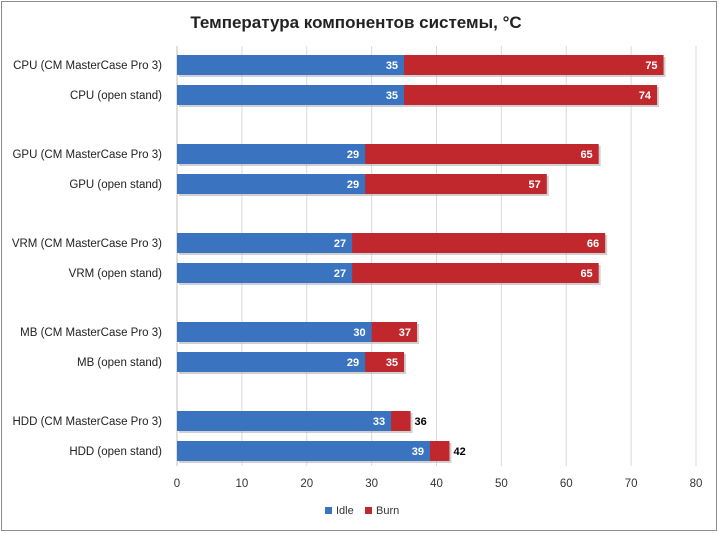 This screenshot has width=720, height=533. I want to click on bar-label-idle: 30, so click(359, 333).